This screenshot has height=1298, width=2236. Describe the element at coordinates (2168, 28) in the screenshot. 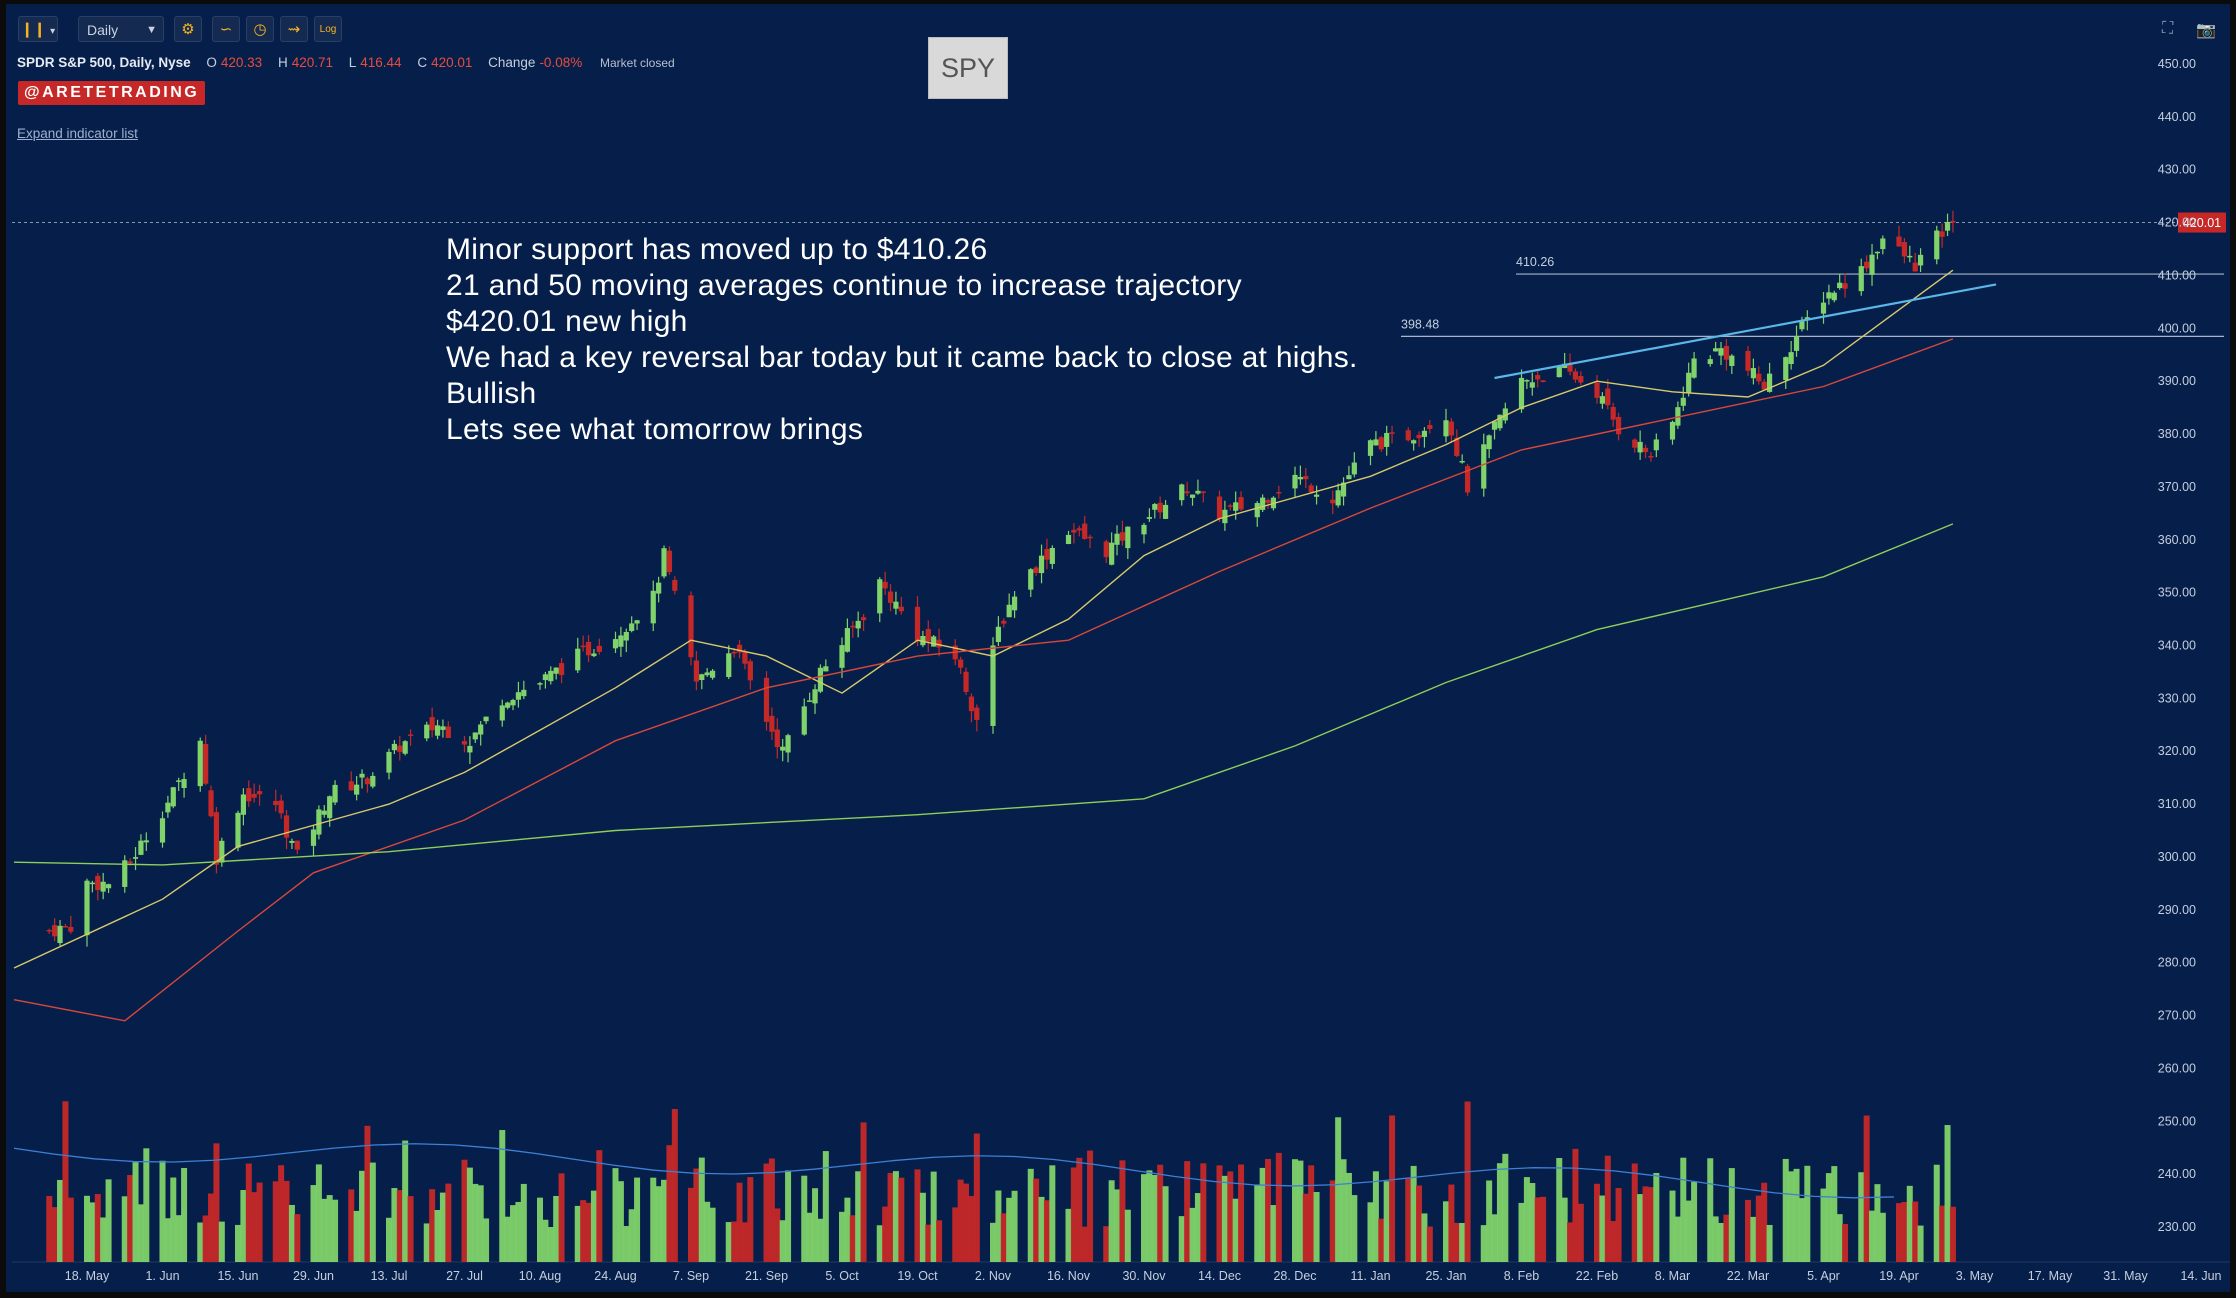

I see `fullscreen-icon: ⛶` at that location.